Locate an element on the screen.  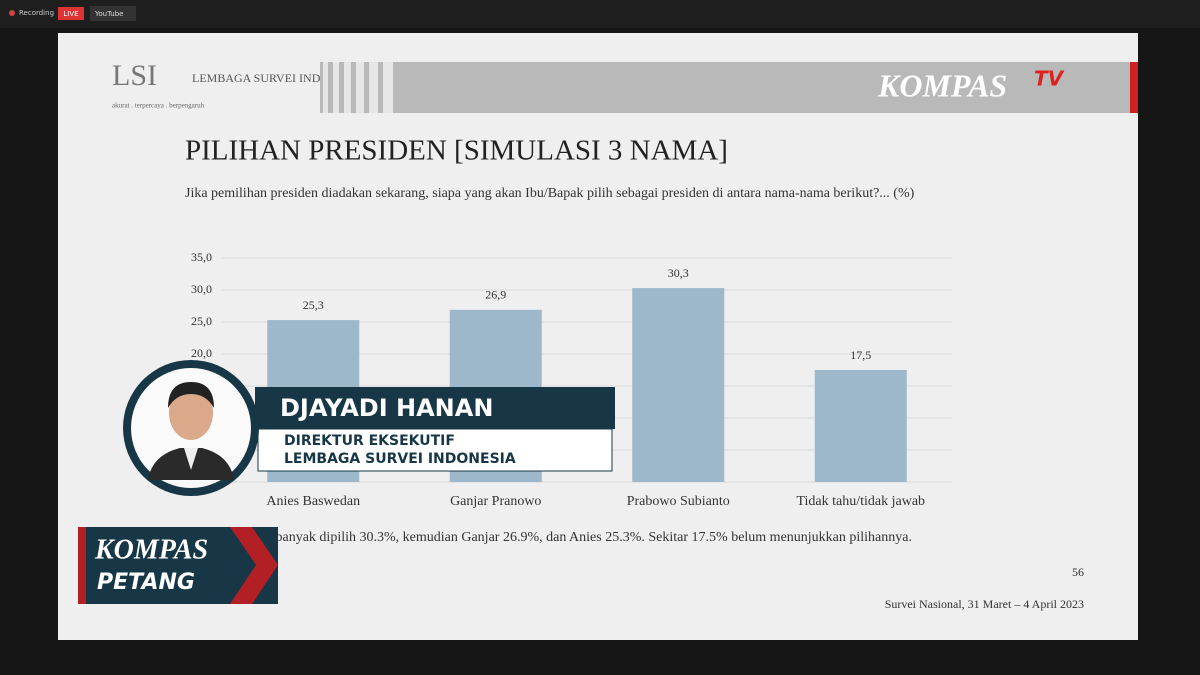
person-role: DIREKTUR EKSEKUTIF is located at coordinates (369, 441).